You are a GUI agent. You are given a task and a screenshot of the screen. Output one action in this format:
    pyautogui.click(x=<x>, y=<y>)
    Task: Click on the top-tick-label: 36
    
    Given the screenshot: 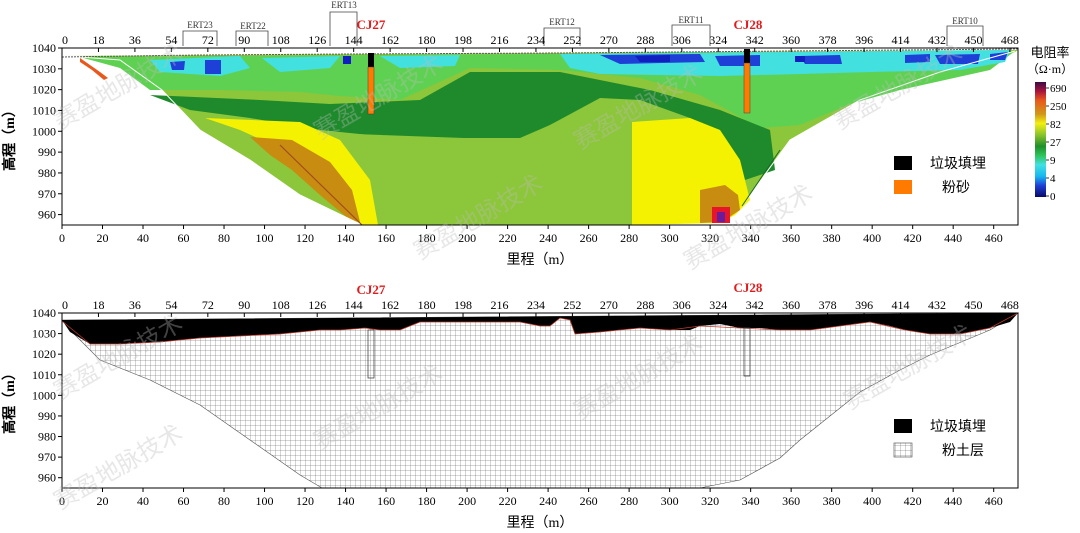 What is the action you would take?
    pyautogui.click(x=135, y=40)
    